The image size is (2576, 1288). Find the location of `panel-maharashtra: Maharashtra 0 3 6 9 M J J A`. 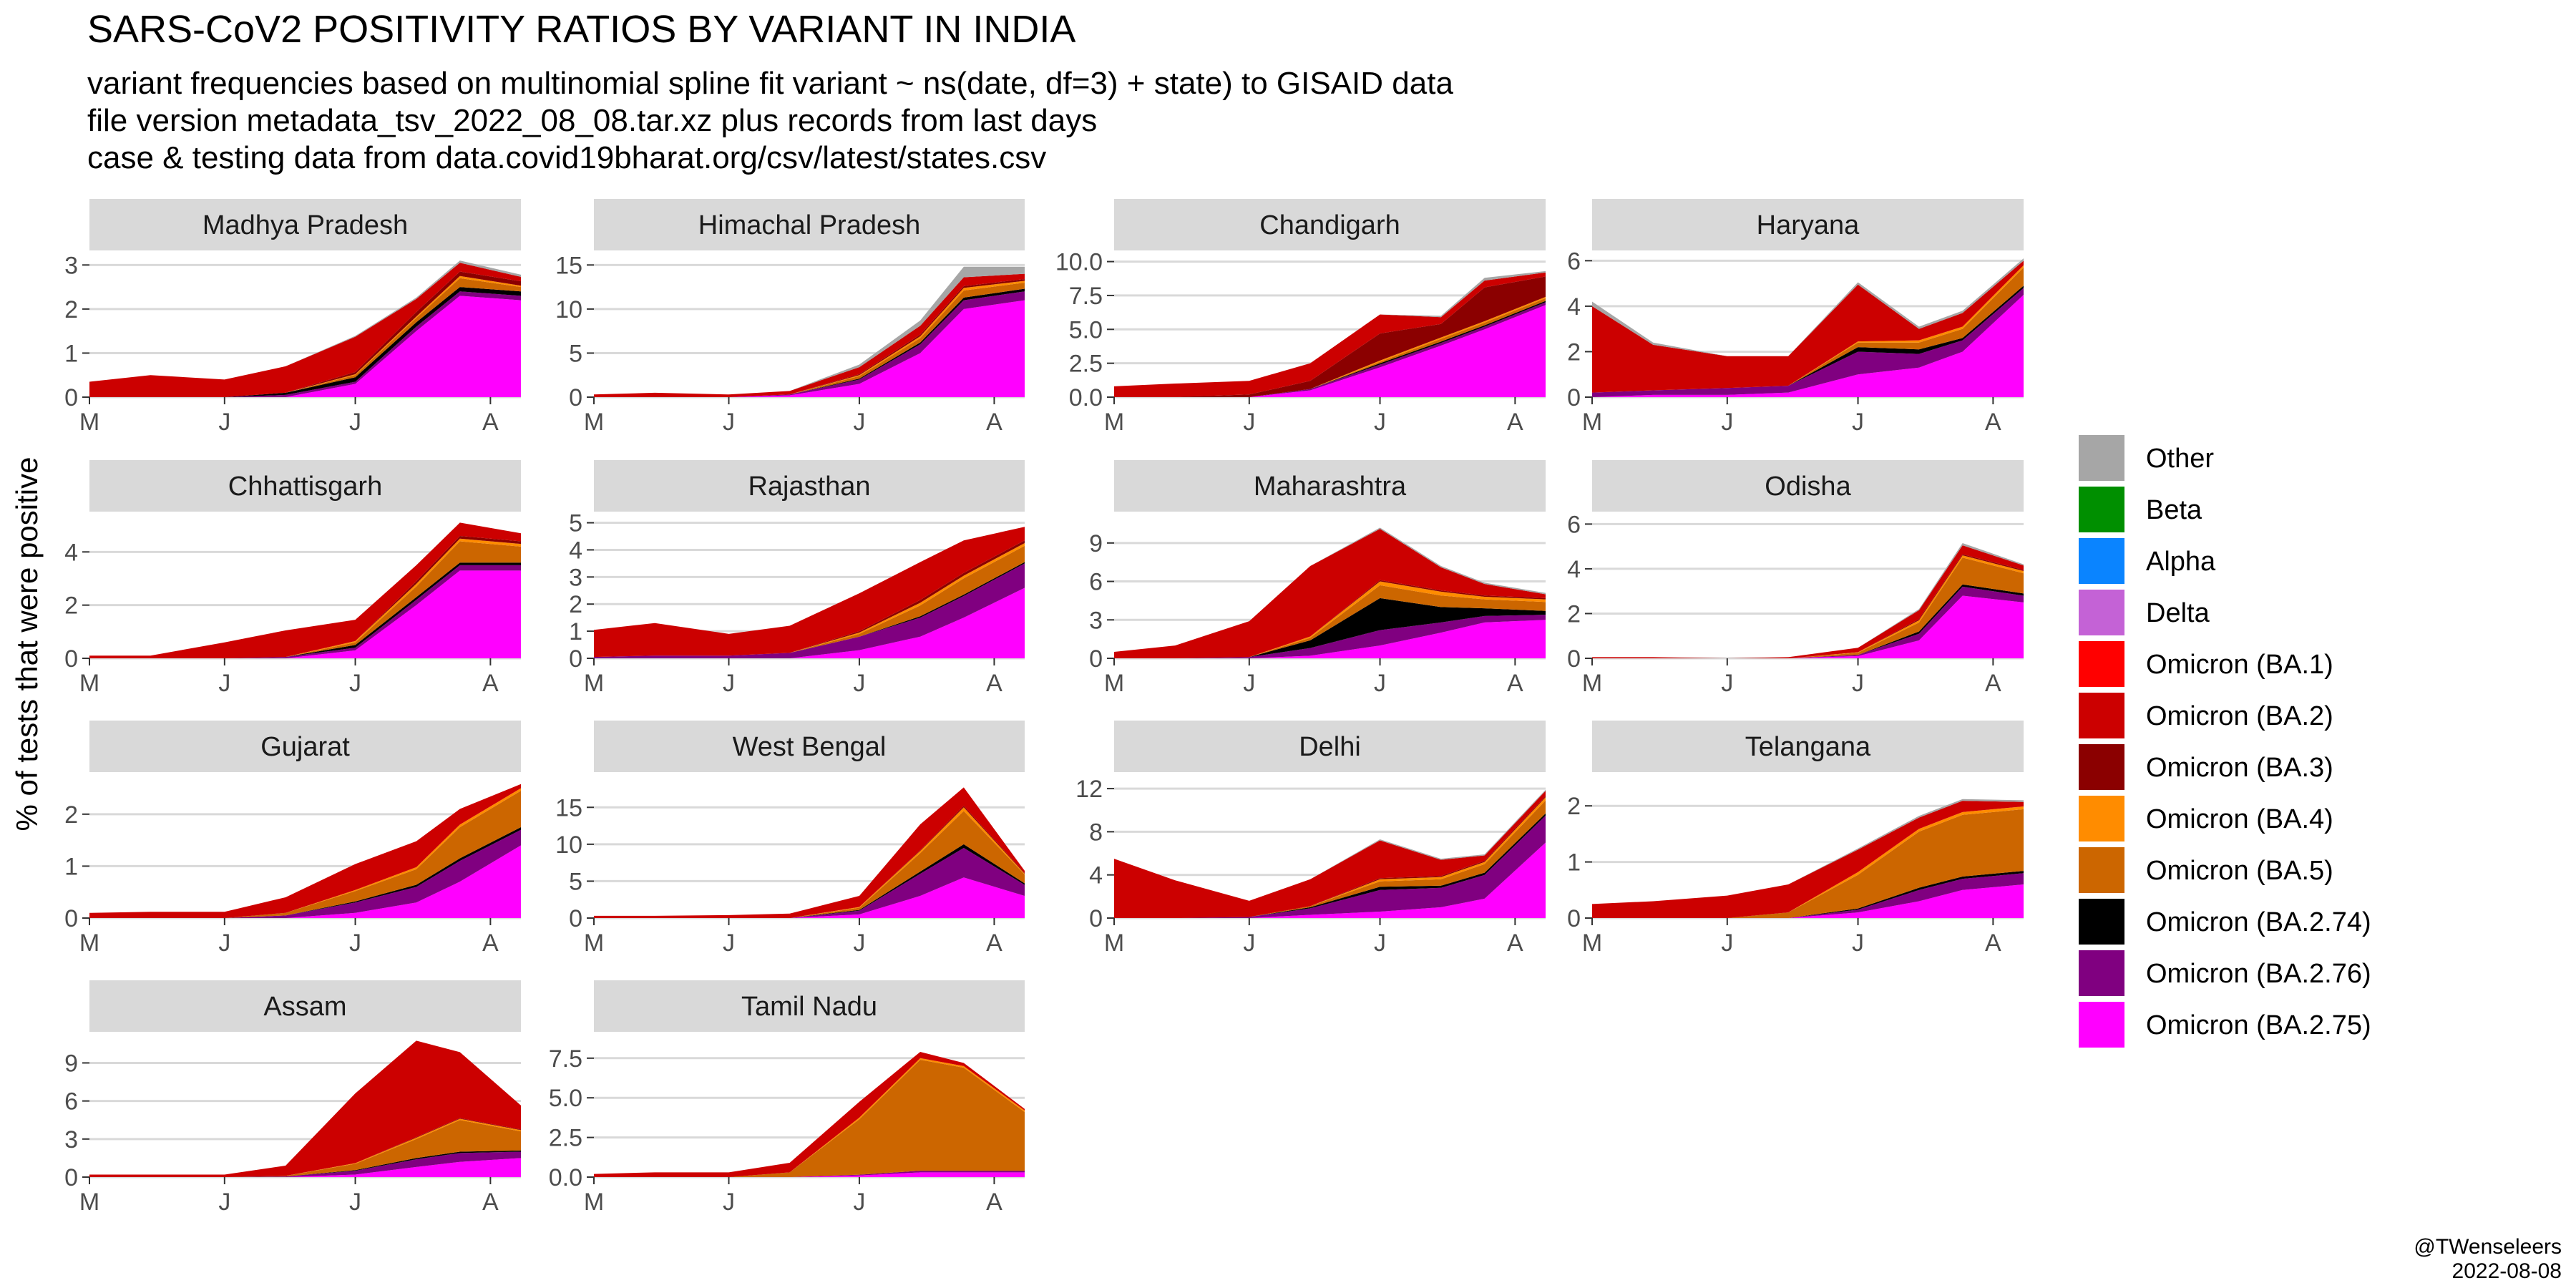

panel-maharashtra: Maharashtra 0 3 6 9 M J J A is located at coordinates (1317, 578).